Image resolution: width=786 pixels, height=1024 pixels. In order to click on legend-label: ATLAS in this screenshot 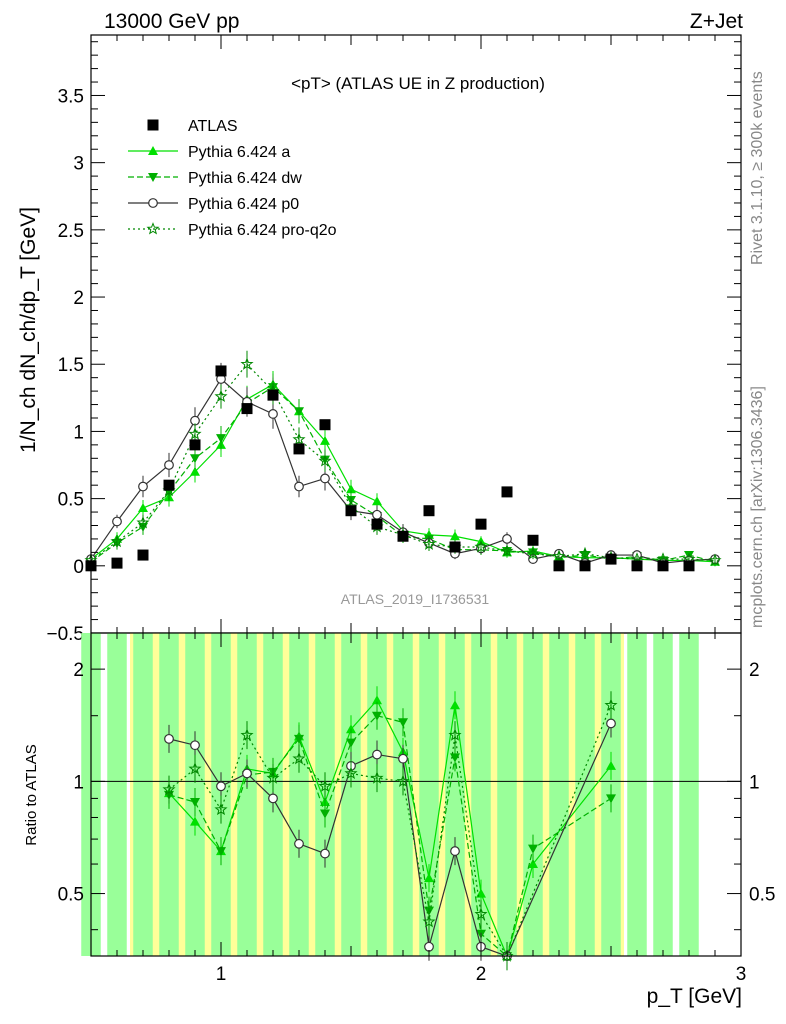, I will do `click(213, 126)`.